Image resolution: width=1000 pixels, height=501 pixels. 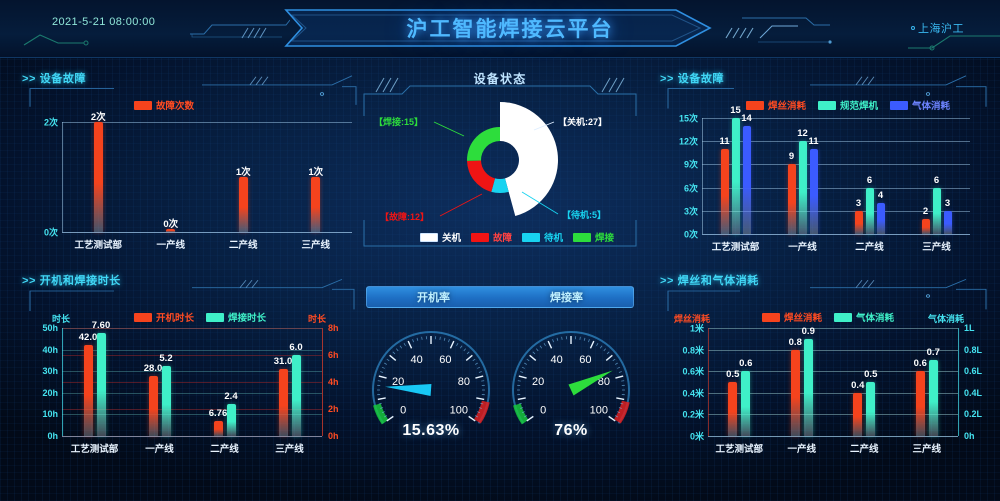 I want to click on gauge-scale-number: 40, so click(x=557, y=360).